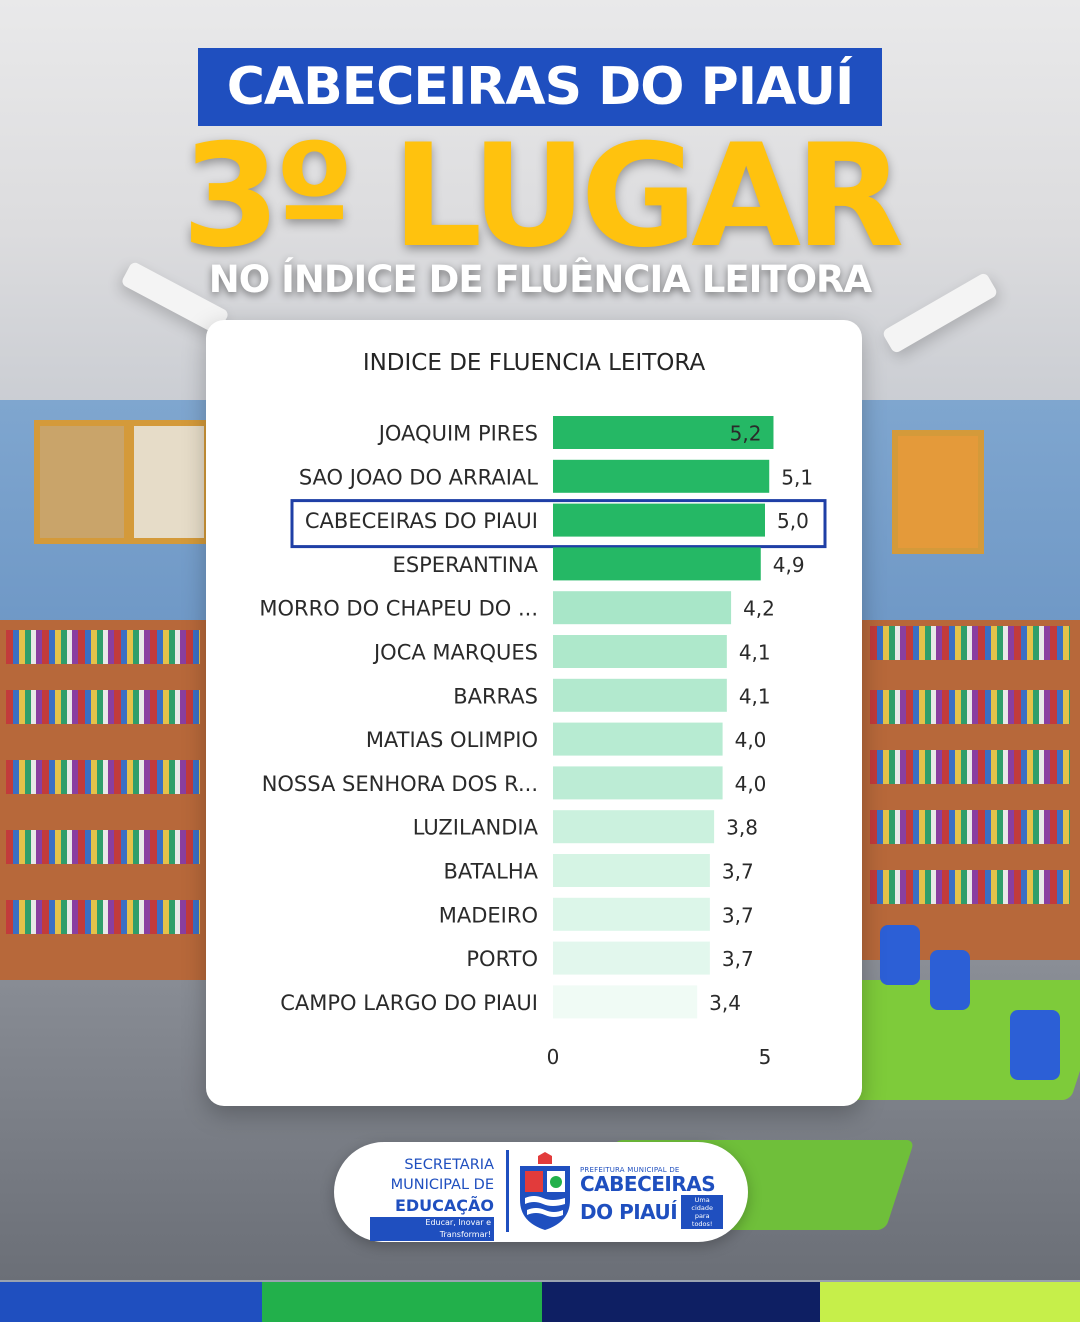 The width and height of the screenshot is (1080, 1322). What do you see at coordinates (751, 784) in the screenshot?
I see `value-label-9: 4,0` at bounding box center [751, 784].